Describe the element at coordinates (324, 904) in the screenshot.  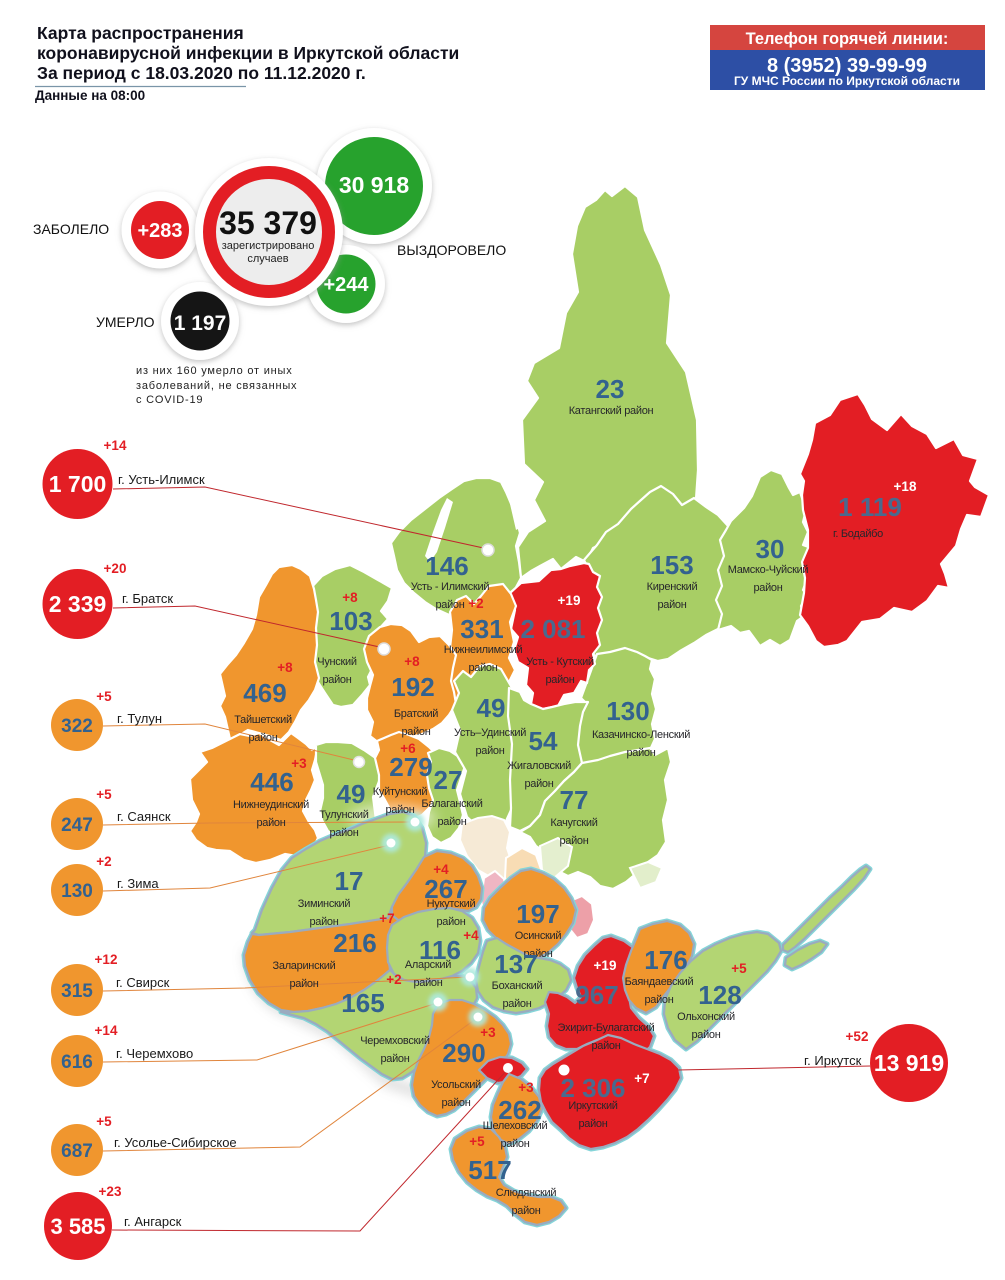
I see `svg-text: Зиминский` at that location.